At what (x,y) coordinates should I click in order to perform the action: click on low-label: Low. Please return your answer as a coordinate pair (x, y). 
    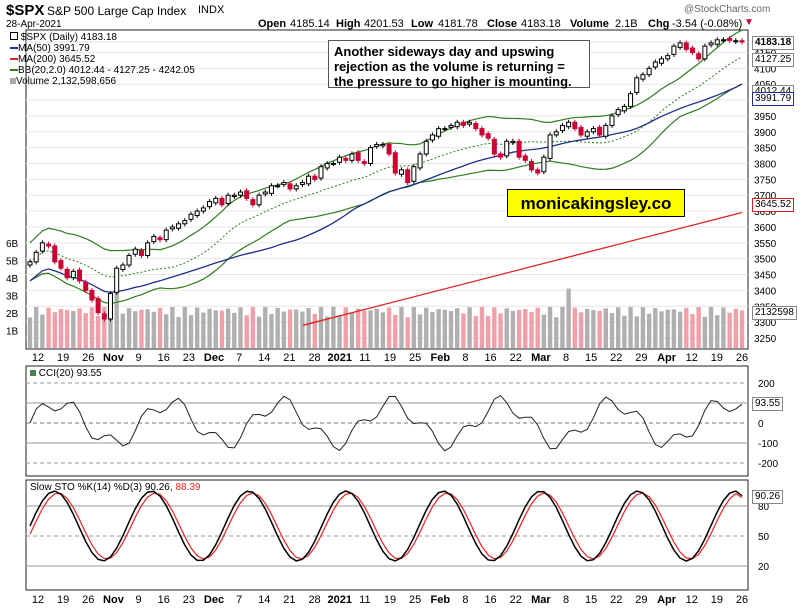
    Looking at the image, I should click on (422, 24).